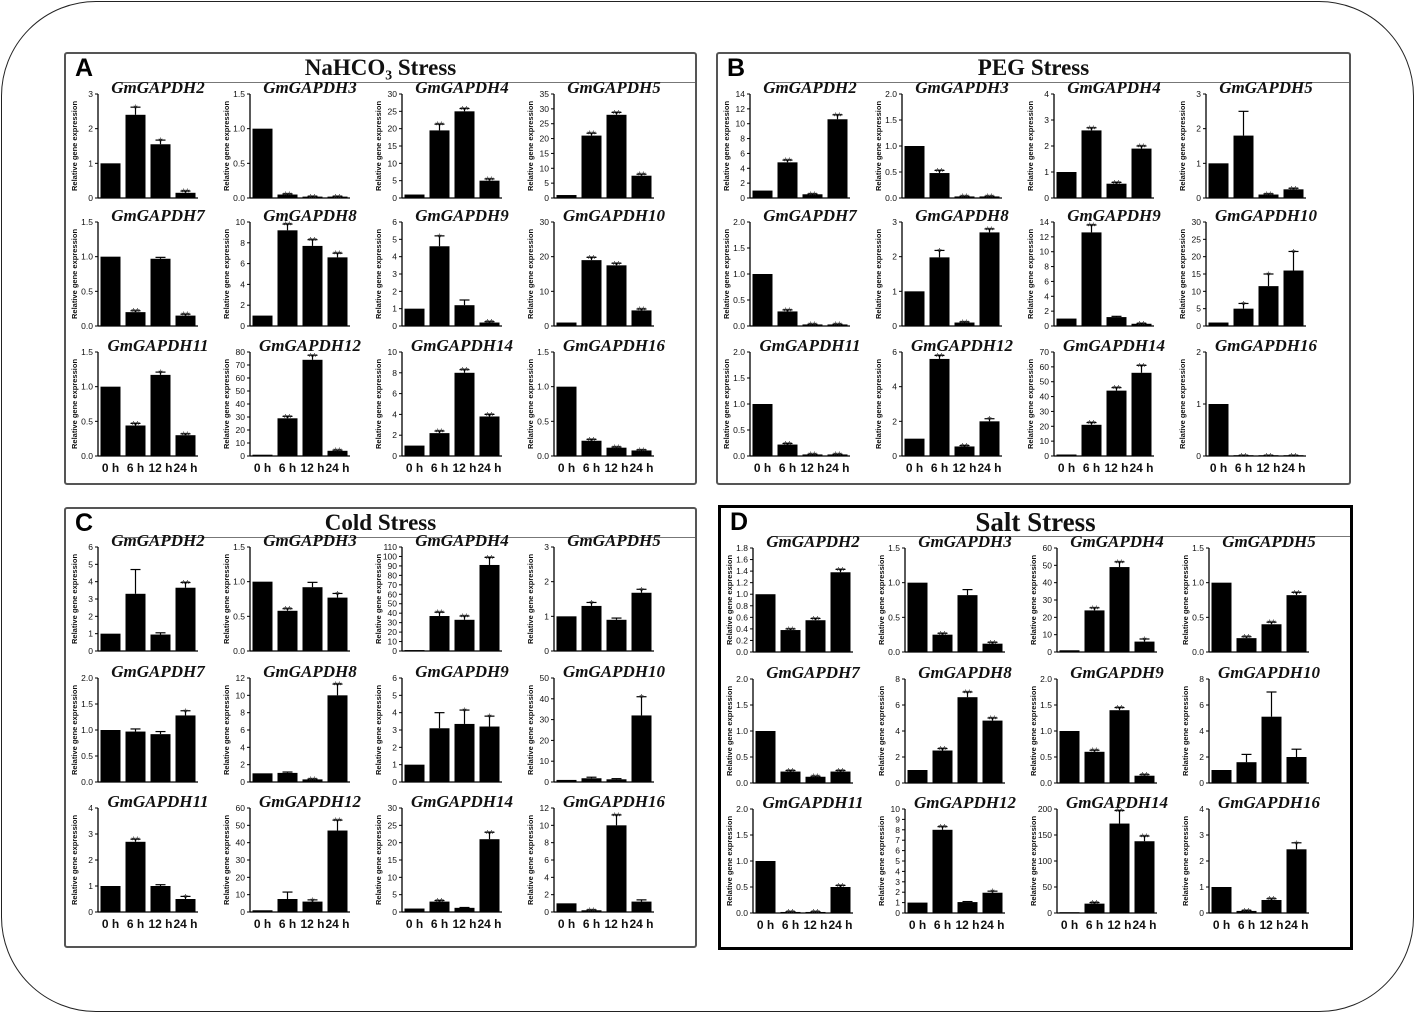 This screenshot has height=1015, width=1417. What do you see at coordinates (1046, 731) in the screenshot?
I see `y-tick-label: 1.0` at bounding box center [1046, 731].